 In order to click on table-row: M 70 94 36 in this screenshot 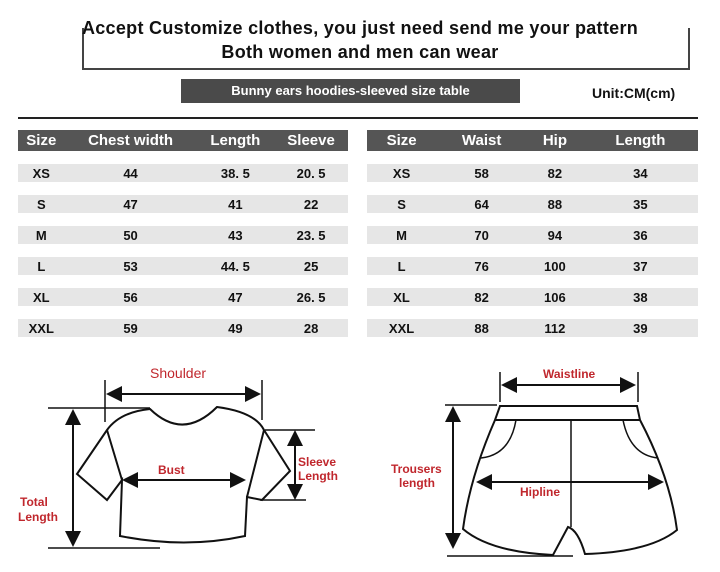, I will do `click(532, 235)`.